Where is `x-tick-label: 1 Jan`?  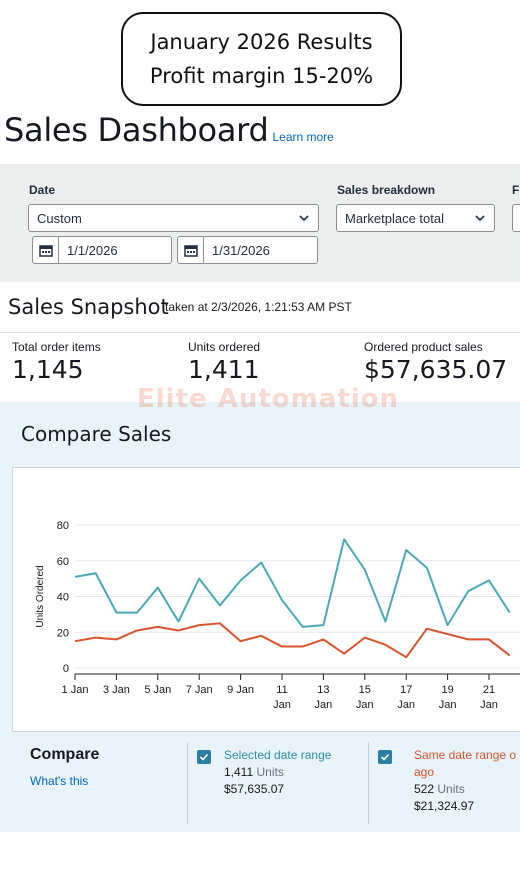 x-tick-label: 1 Jan is located at coordinates (75, 690).